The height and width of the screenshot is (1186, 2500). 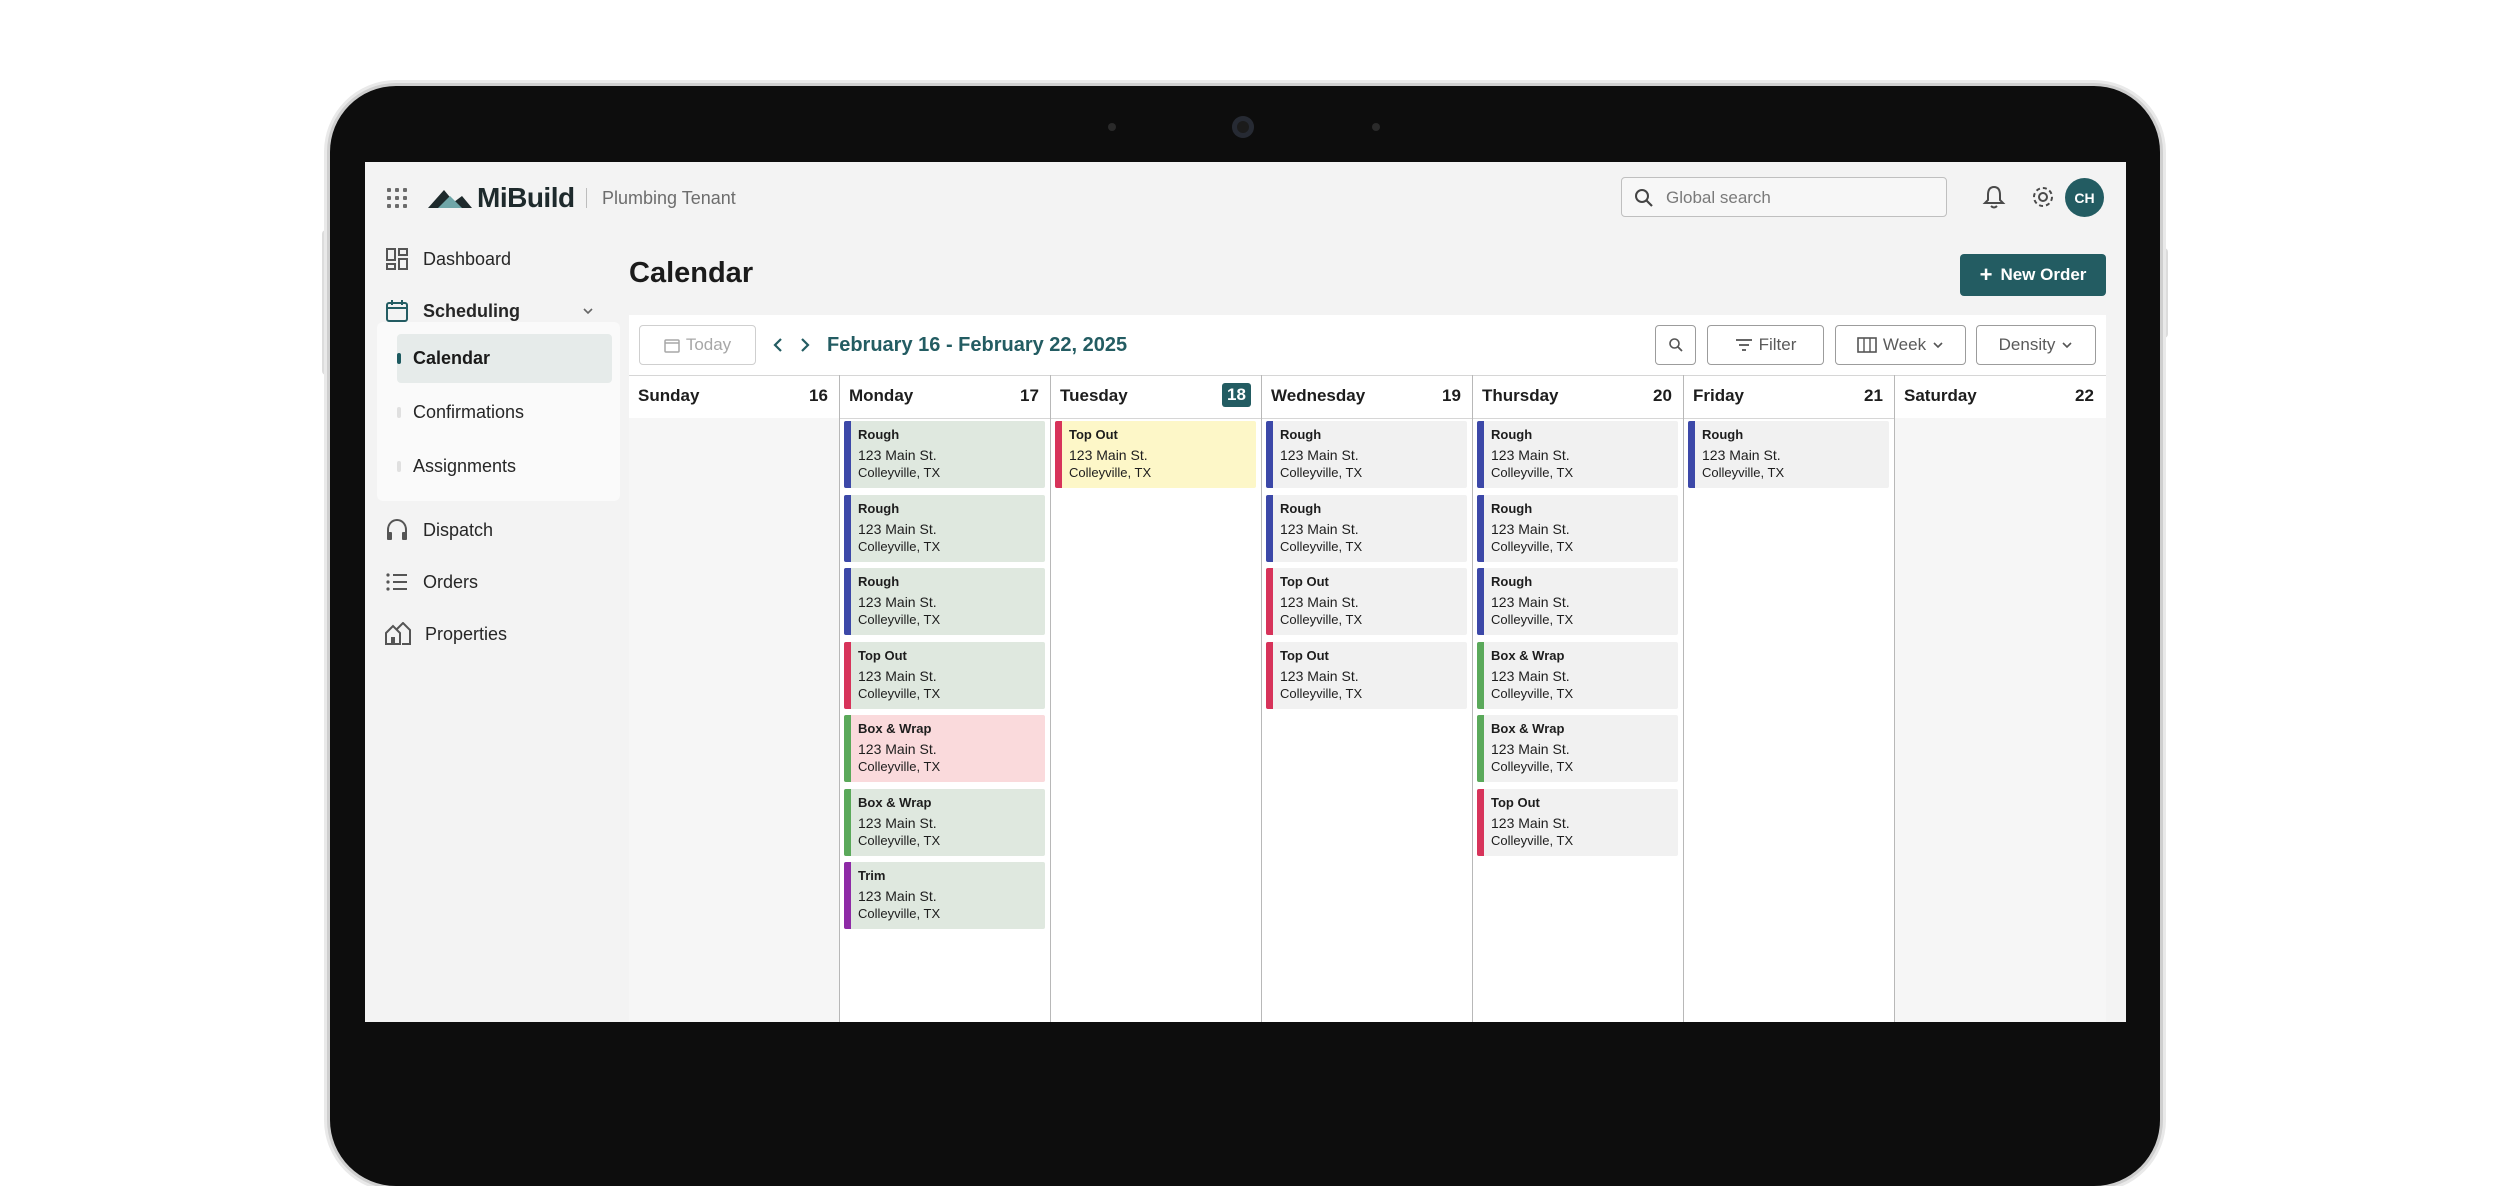 I want to click on sidebar-item-assignments: Assignments, so click(x=504, y=466).